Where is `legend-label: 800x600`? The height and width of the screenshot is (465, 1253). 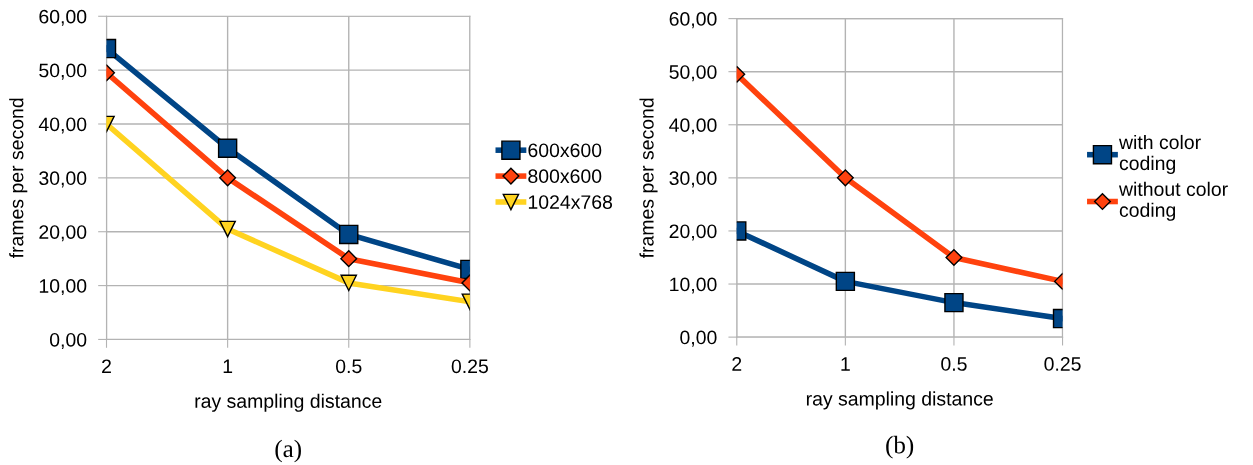 legend-label: 800x600 is located at coordinates (565, 176).